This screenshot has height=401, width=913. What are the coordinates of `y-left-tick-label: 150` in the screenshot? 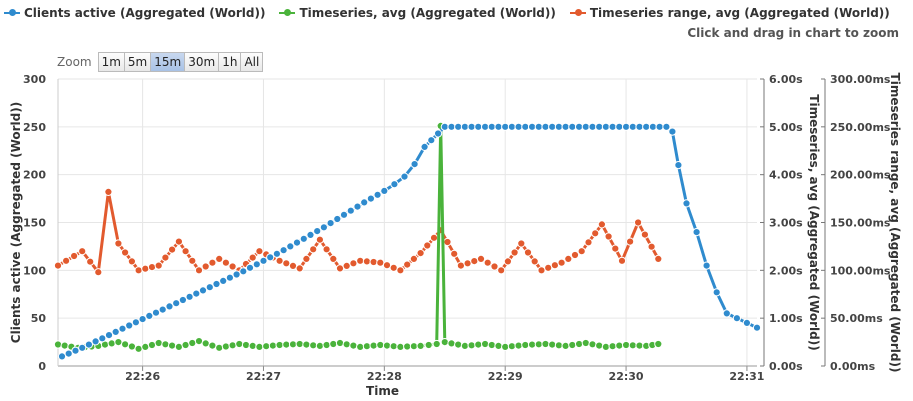 It's located at (34, 223).